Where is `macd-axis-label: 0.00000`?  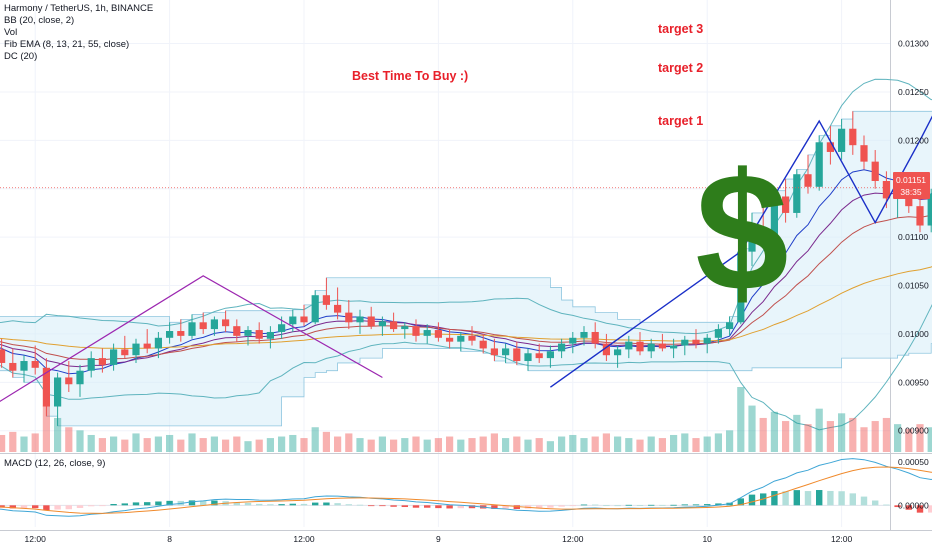 macd-axis-label: 0.00000 is located at coordinates (913, 505).